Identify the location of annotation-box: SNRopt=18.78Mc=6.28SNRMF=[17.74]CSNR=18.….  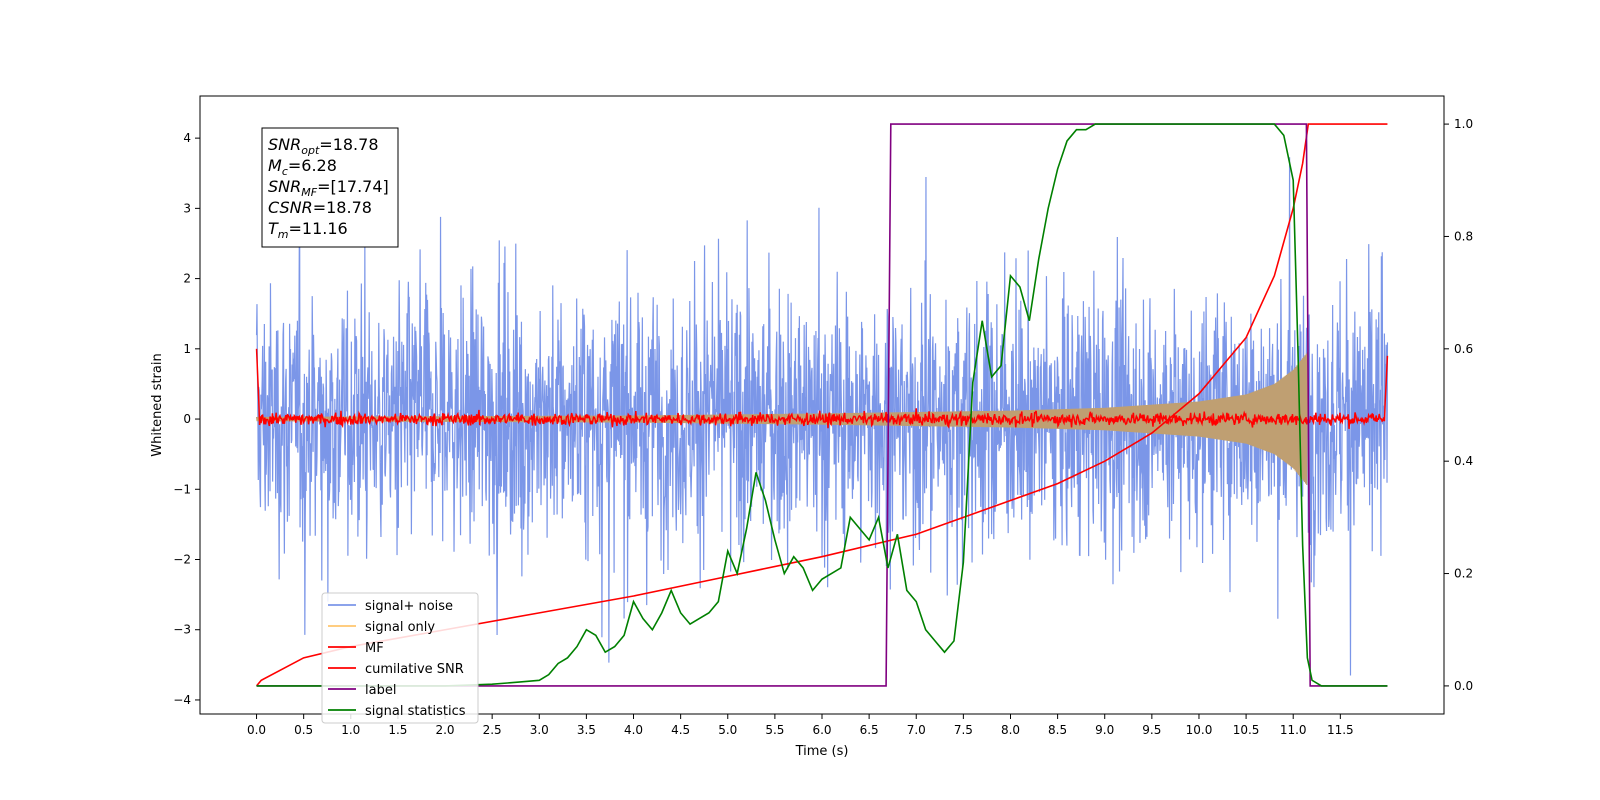
(330, 187).